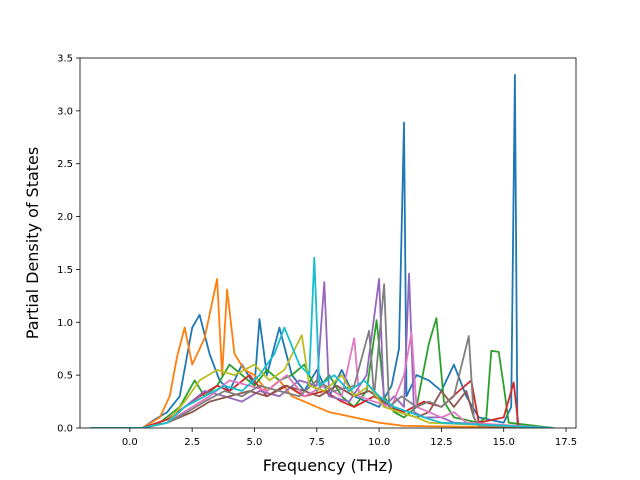 This screenshot has width=640, height=480. I want to click on x-tick-label: 0.0, so click(130, 442).